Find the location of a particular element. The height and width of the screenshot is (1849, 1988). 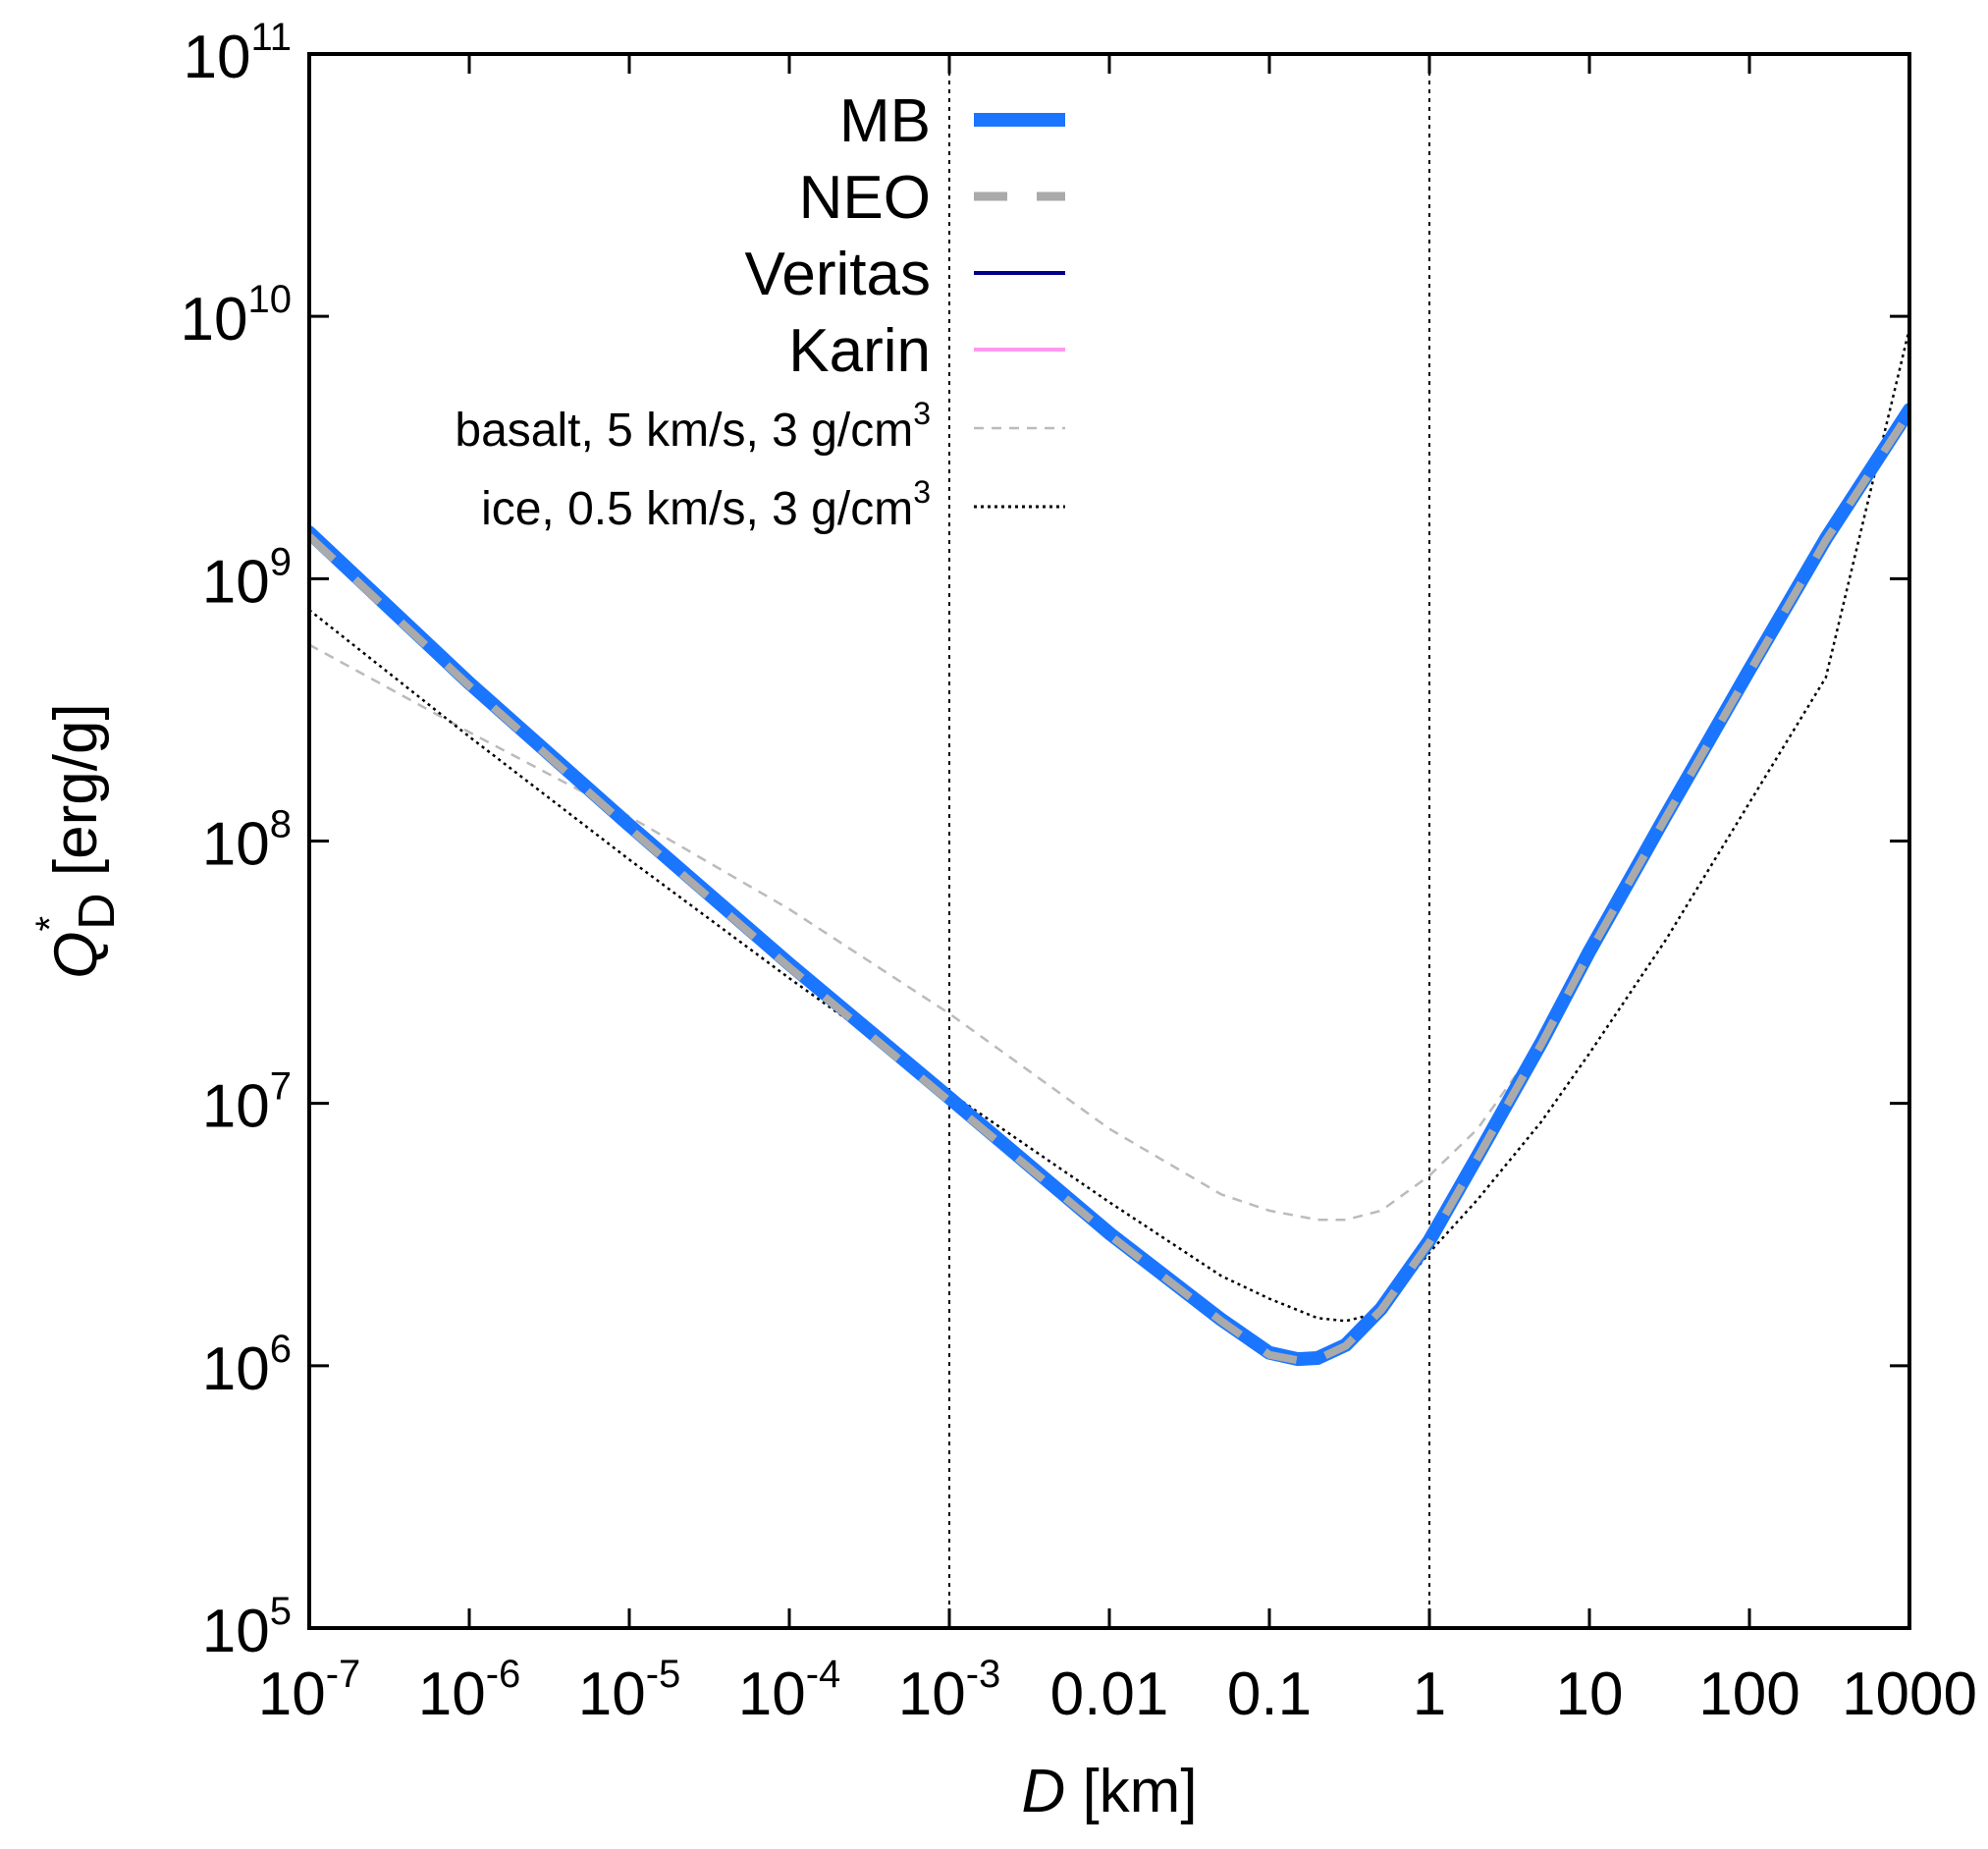

x-tick-label-10: 1000 is located at coordinates (1909, 1694).